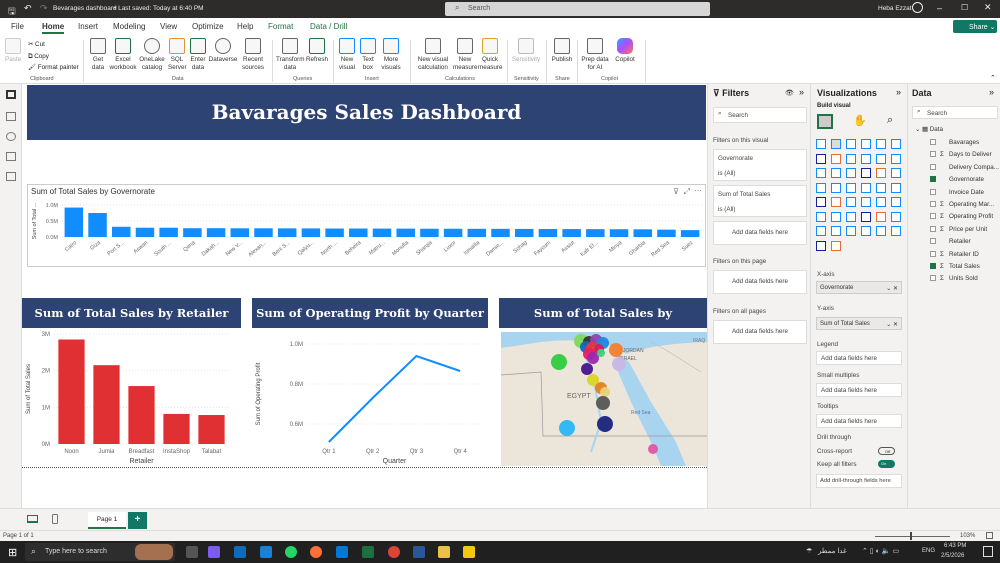 The image size is (1000, 563). I want to click on field-item: Σ Operating Profit, so click(961, 216).